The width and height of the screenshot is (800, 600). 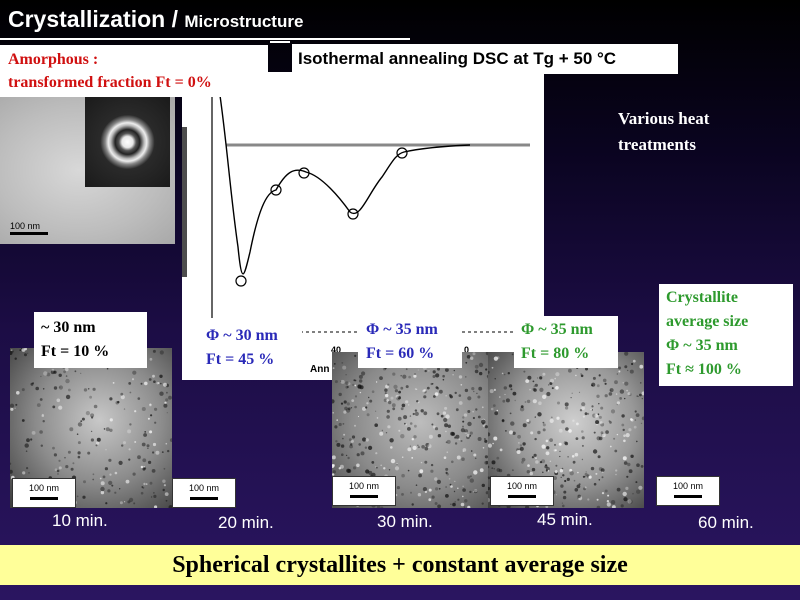 What do you see at coordinates (44, 498) in the screenshot?
I see `scale-10min-bar` at bounding box center [44, 498].